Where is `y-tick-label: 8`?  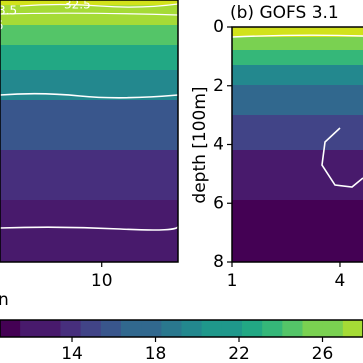
y-tick-label: 8 is located at coordinates (218, 262).